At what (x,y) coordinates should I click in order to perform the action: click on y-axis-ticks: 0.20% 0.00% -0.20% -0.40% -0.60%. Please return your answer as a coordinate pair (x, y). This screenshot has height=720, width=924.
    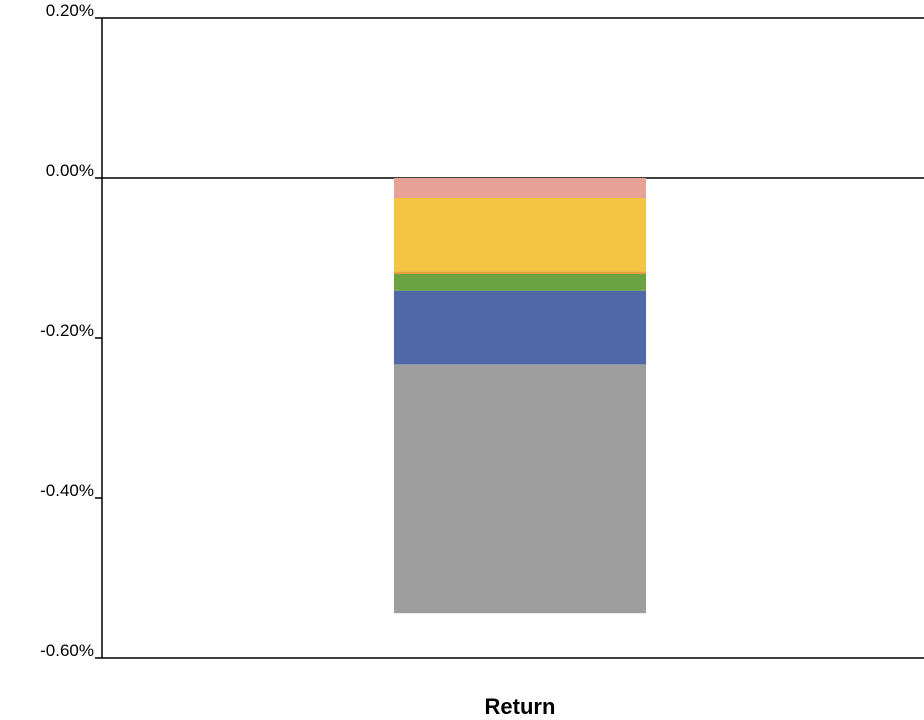
    Looking at the image, I should click on (71, 330).